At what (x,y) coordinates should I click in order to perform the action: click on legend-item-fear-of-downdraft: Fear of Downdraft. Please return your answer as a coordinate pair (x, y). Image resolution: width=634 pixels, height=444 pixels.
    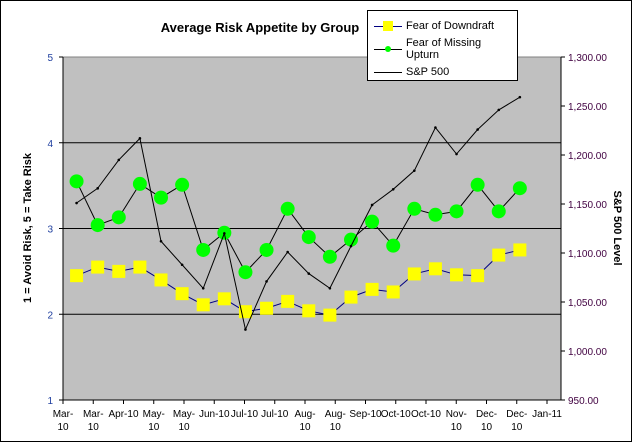
    Looking at the image, I should click on (434, 26).